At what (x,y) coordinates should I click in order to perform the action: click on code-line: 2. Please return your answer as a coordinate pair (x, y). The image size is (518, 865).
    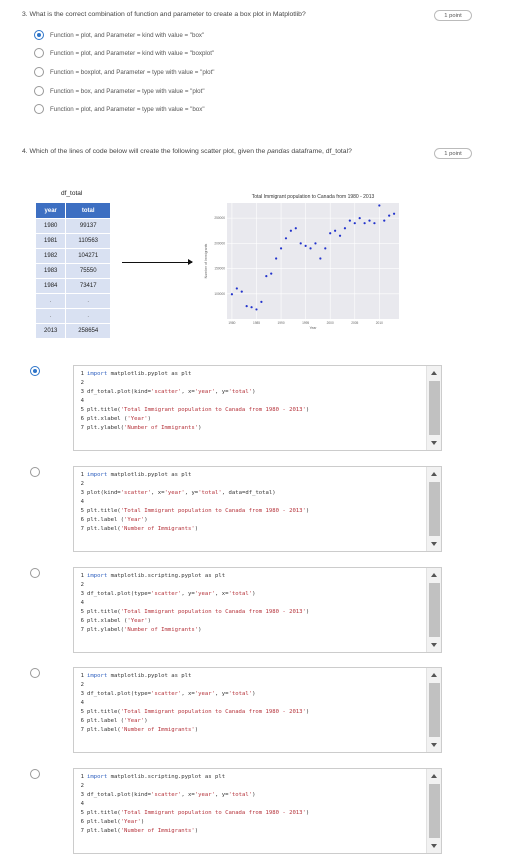
    Looking at the image, I should click on (250, 787).